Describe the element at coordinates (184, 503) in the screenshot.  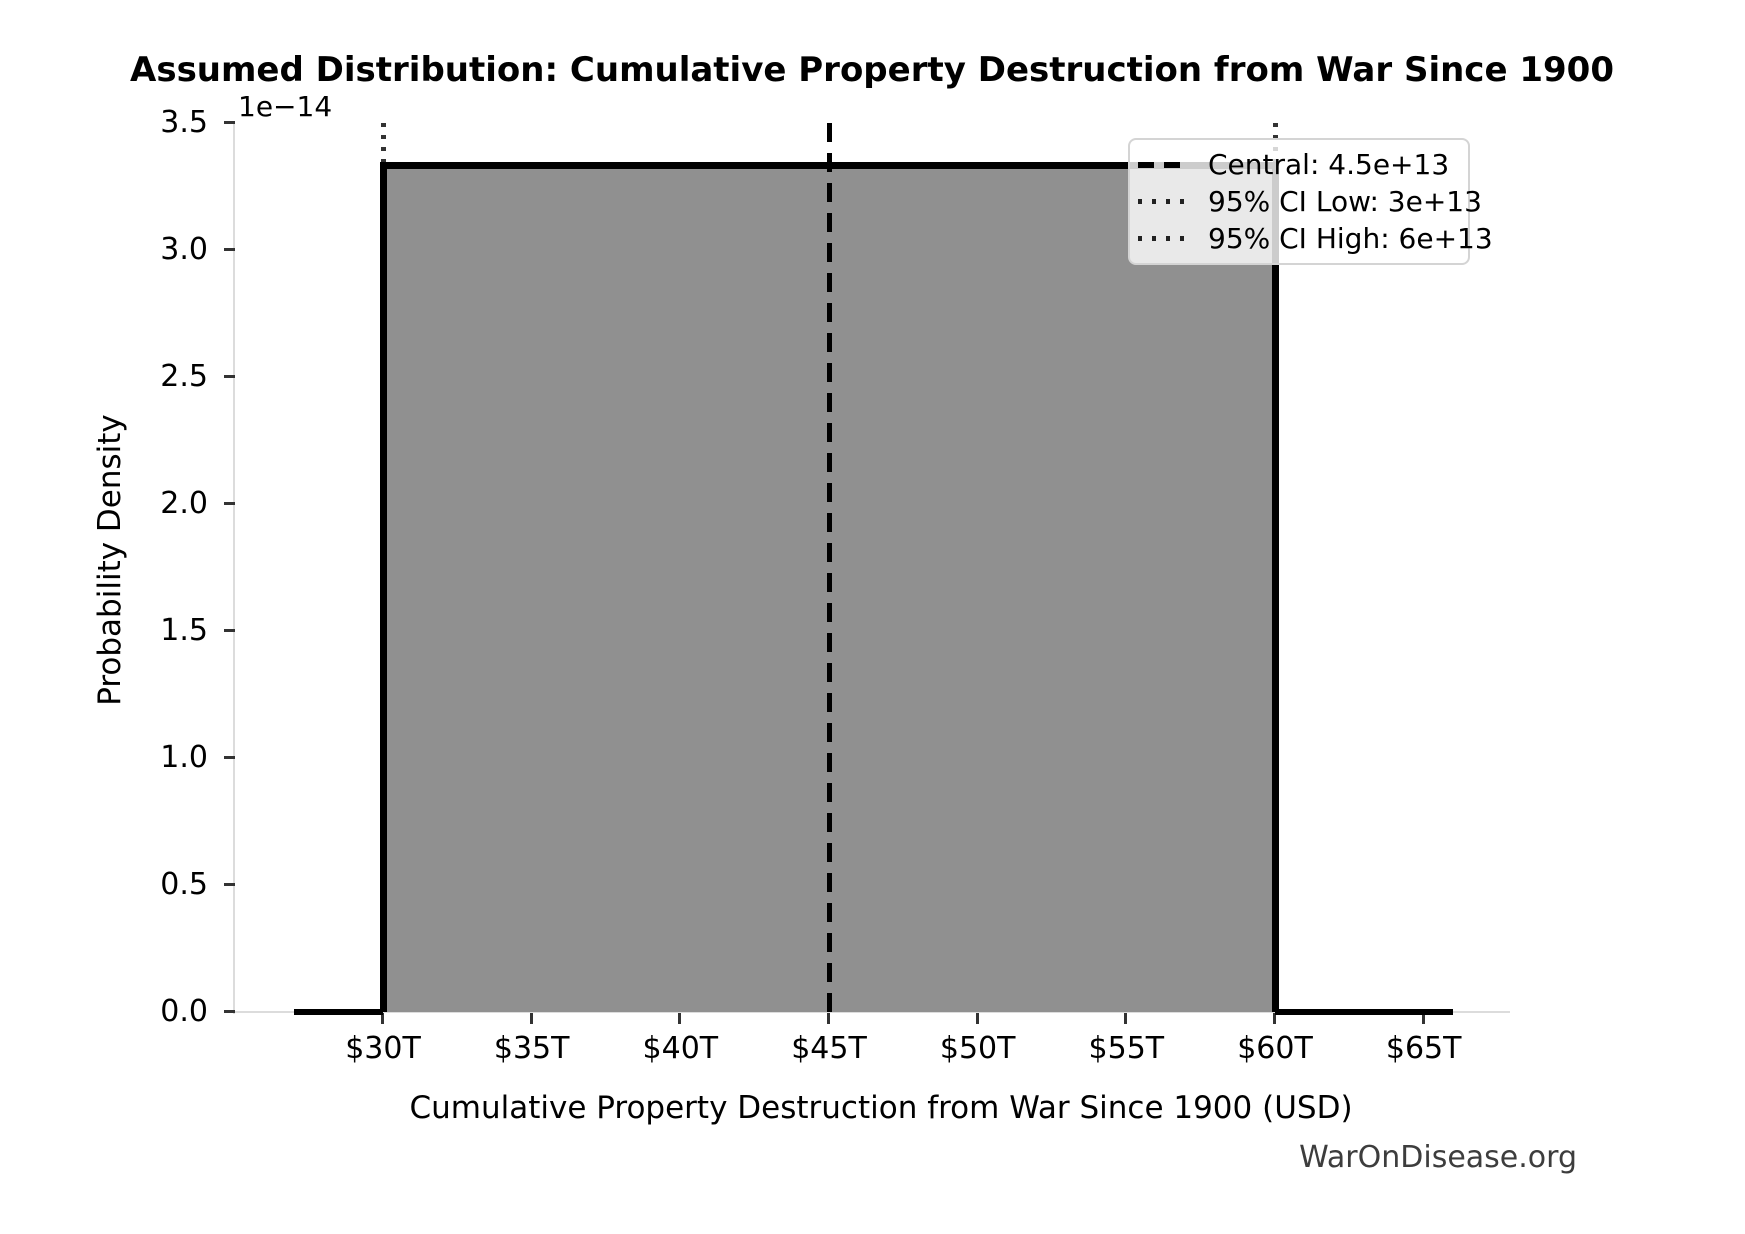
I see `y-tick-label: 2.0` at that location.